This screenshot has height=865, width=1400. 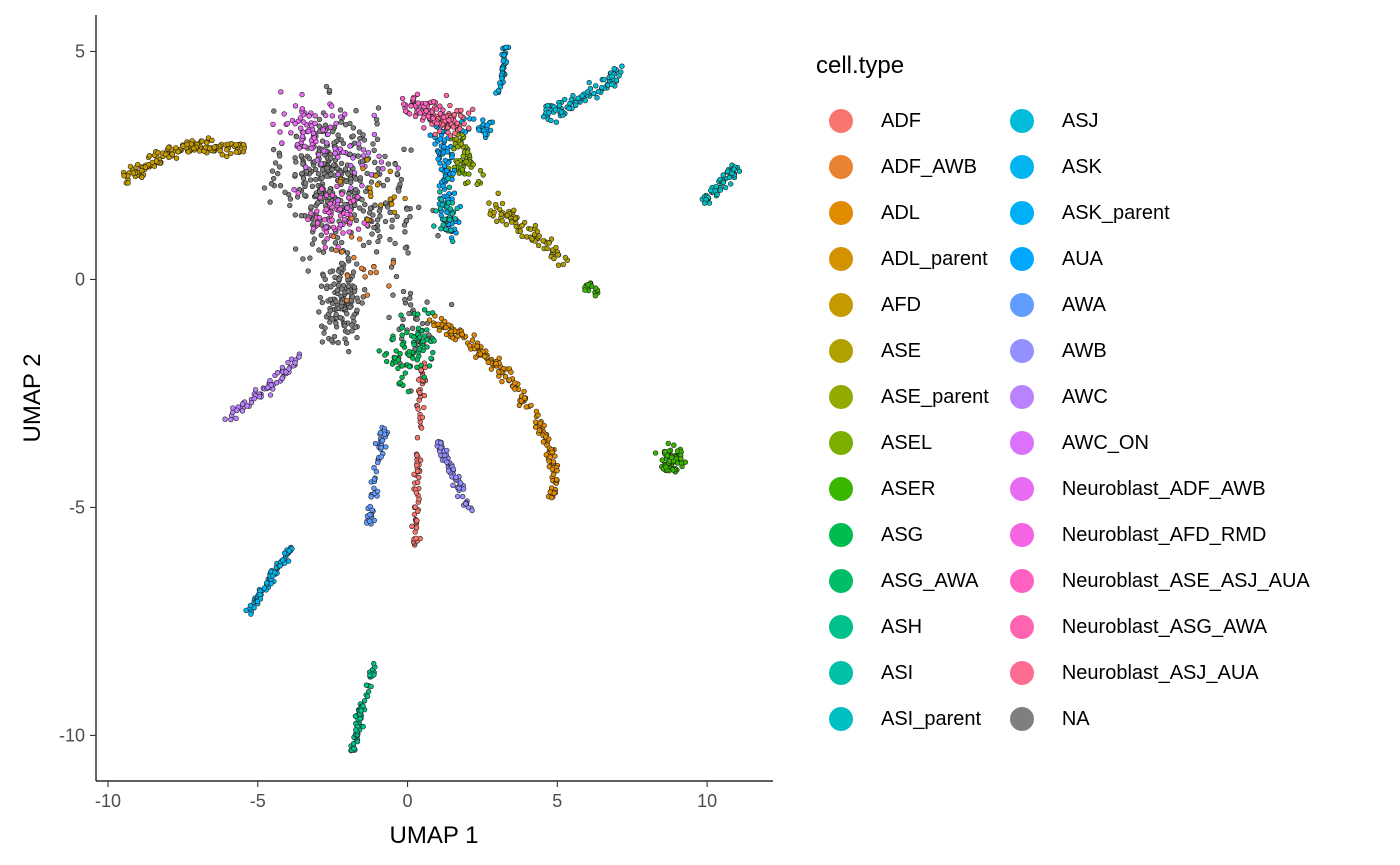 What do you see at coordinates (902, 443) in the screenshot?
I see `legend-item-asel: ASEL` at bounding box center [902, 443].